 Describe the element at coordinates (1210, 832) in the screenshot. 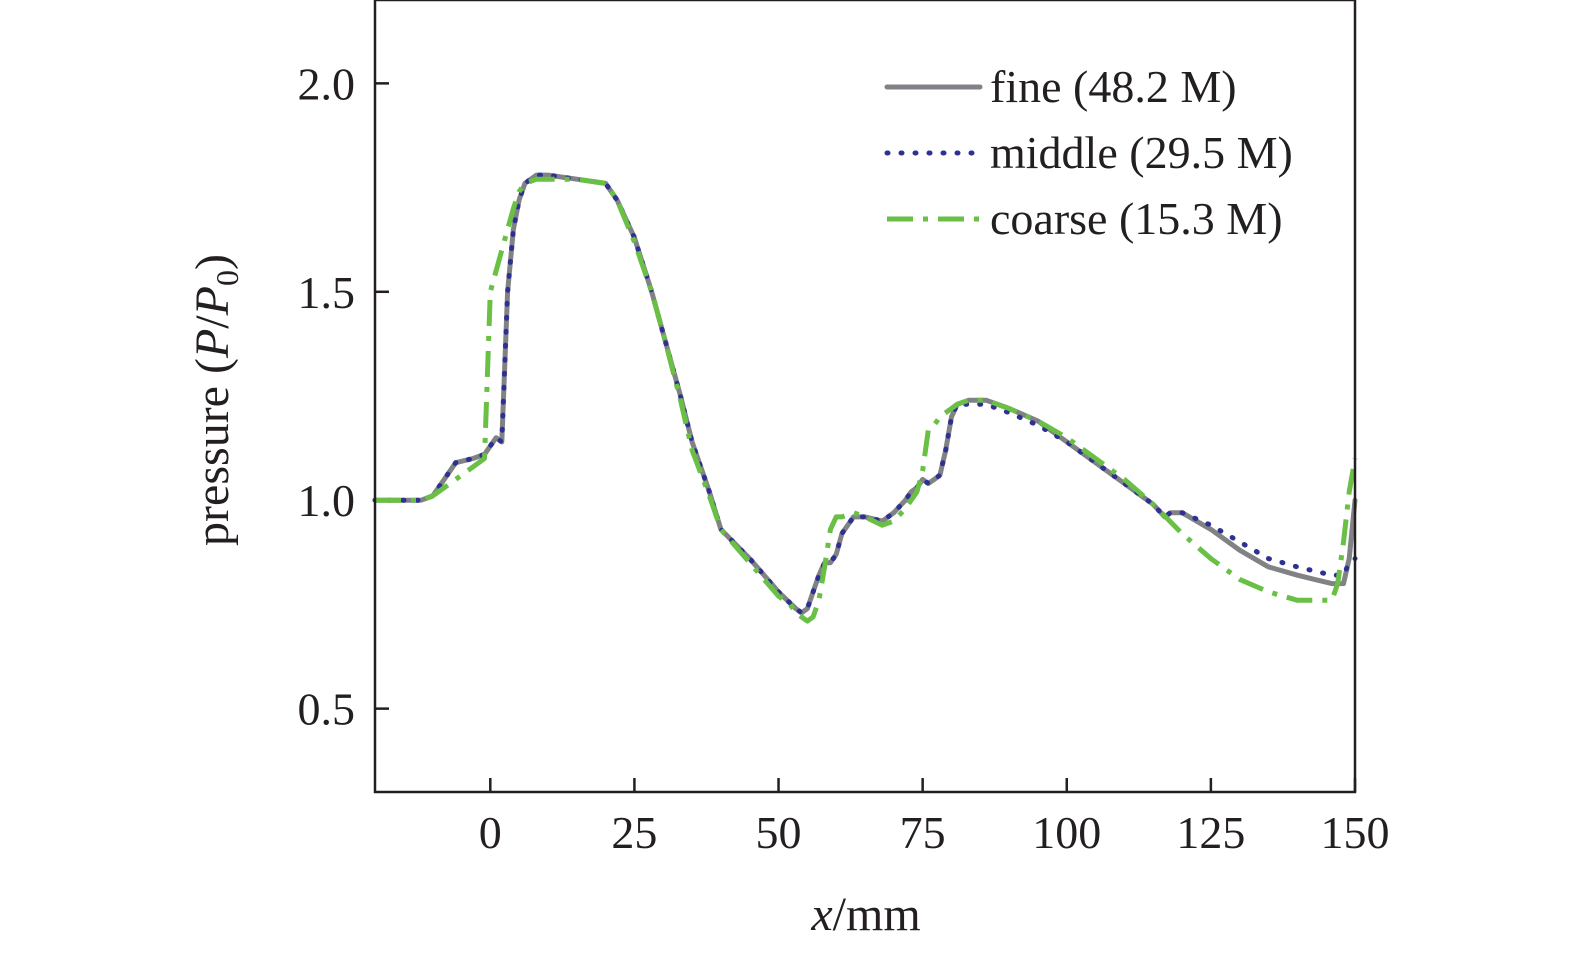

I see `x-tick-label: 125` at that location.